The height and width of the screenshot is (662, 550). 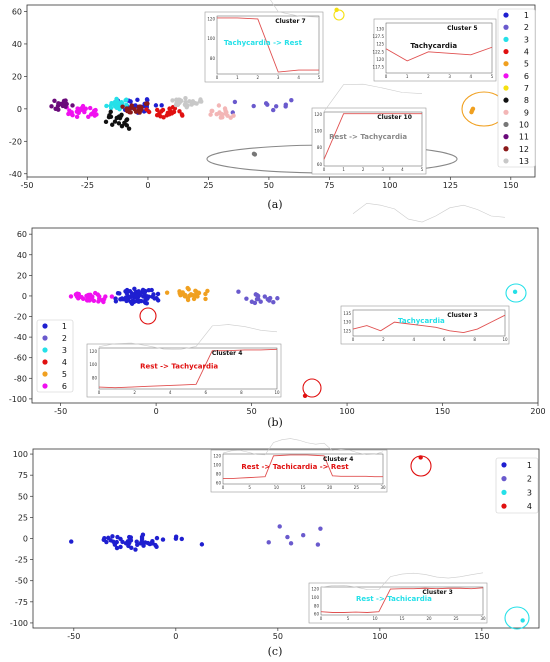 What do you see at coordinates (462, 315) in the screenshot?
I see `inset-title: Cluster 3` at bounding box center [462, 315].